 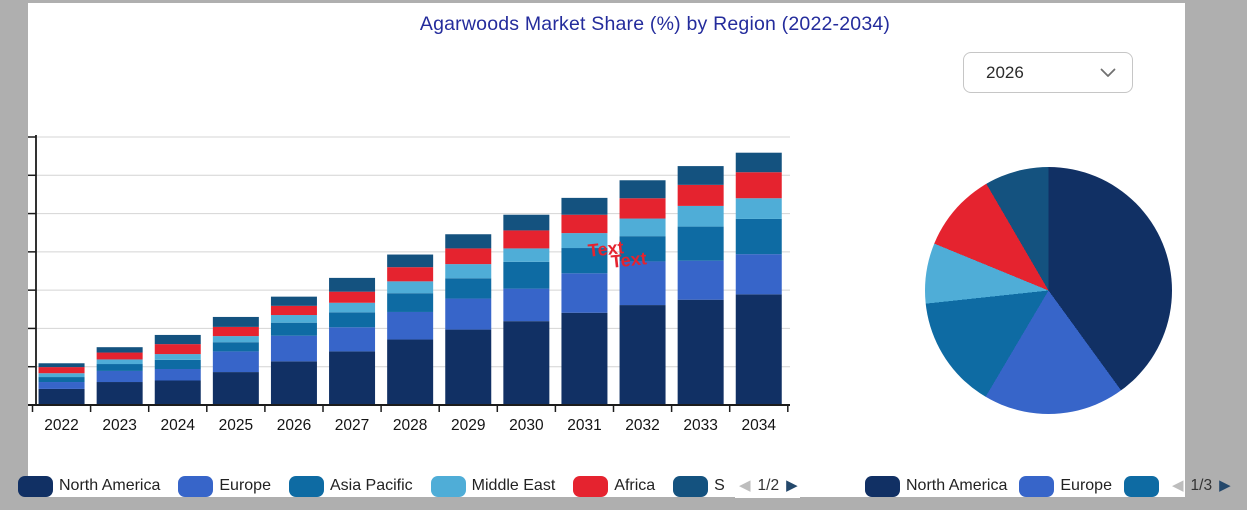 I want to click on bar-segment-2025-s, so click(x=235, y=321).